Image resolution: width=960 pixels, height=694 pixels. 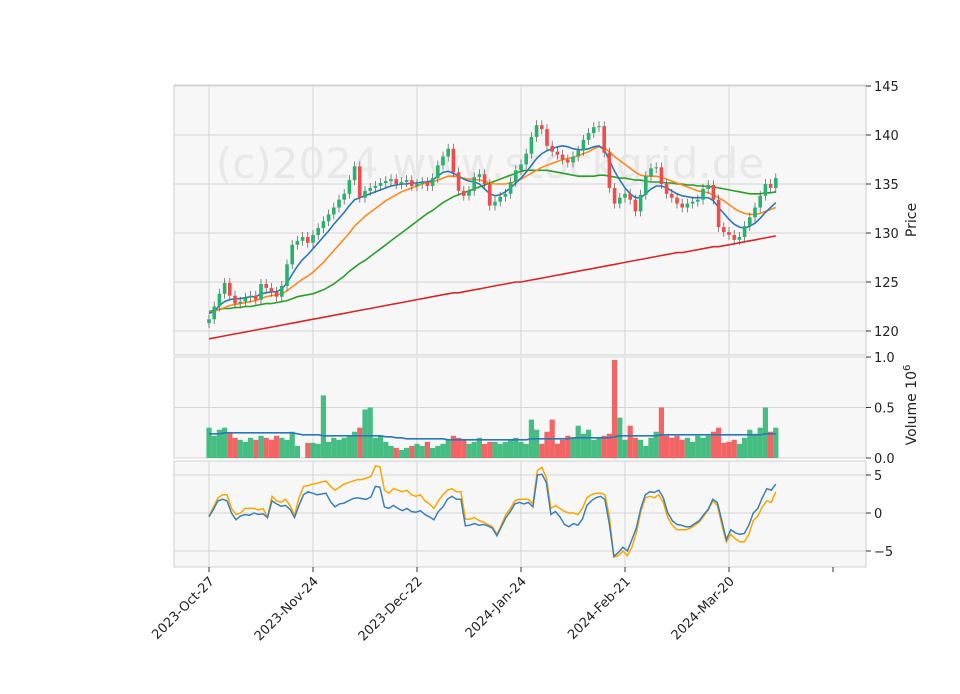 What do you see at coordinates (884, 409) in the screenshot?
I see `volume-tick-label: 0.5` at bounding box center [884, 409].